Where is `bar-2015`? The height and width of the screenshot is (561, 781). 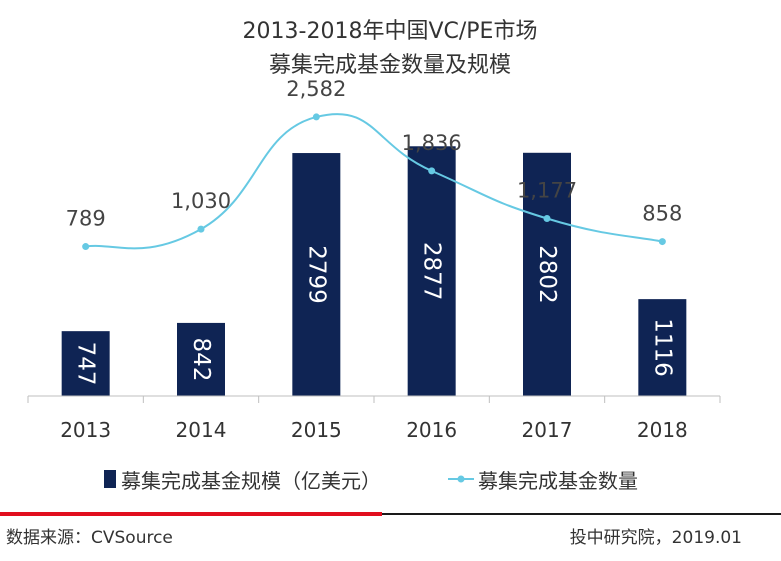
bar-2015 is located at coordinates (316, 274).